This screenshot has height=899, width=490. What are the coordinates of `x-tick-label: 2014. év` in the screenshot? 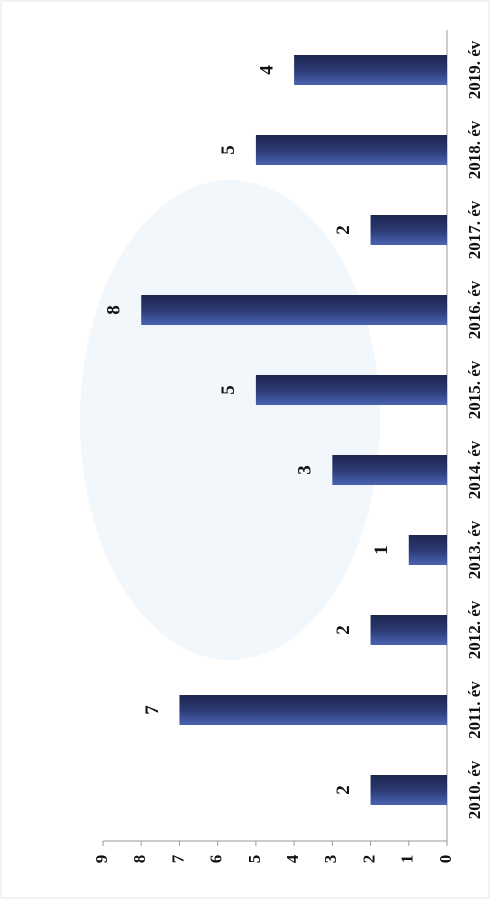 It's located at (474, 469).